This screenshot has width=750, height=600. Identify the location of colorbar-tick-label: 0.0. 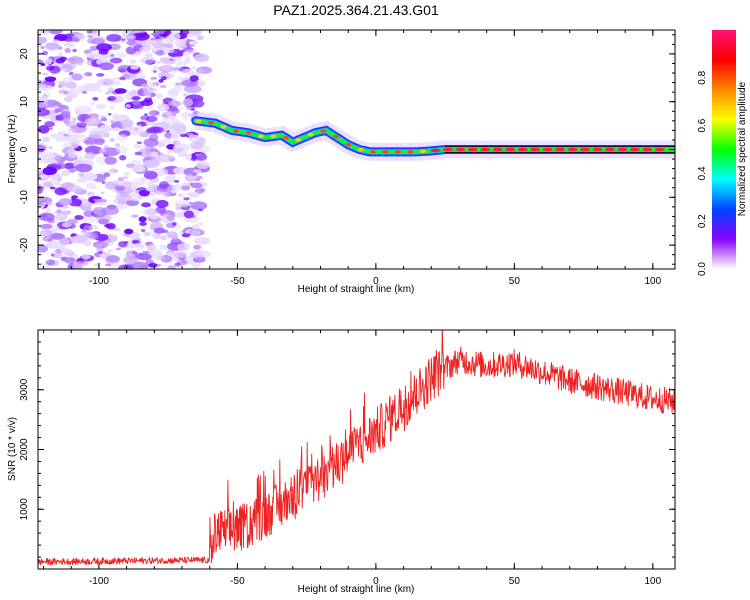
(702, 269).